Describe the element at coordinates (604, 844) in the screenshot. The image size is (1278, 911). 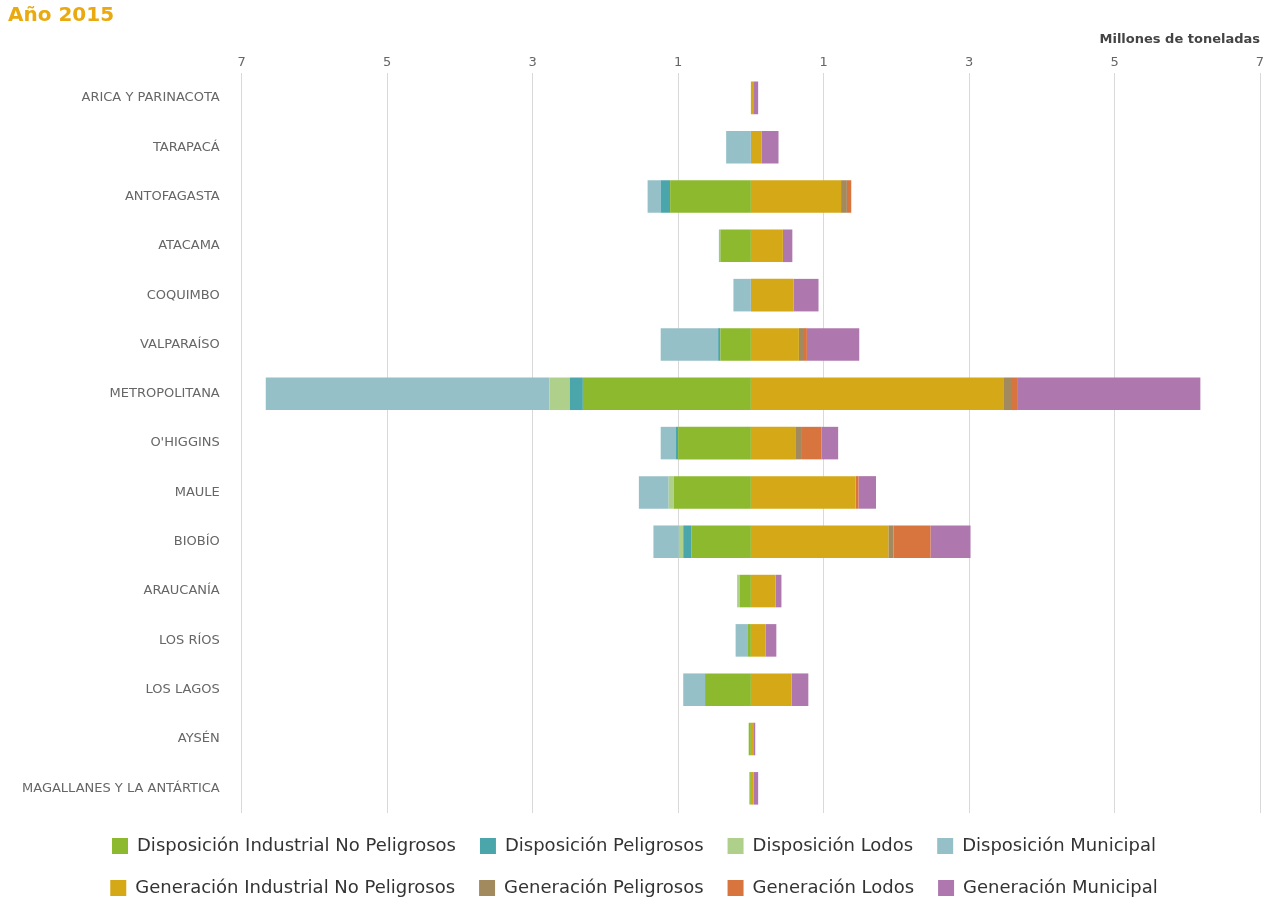
I see `legend-label: Disposición Peligrosos` at that location.